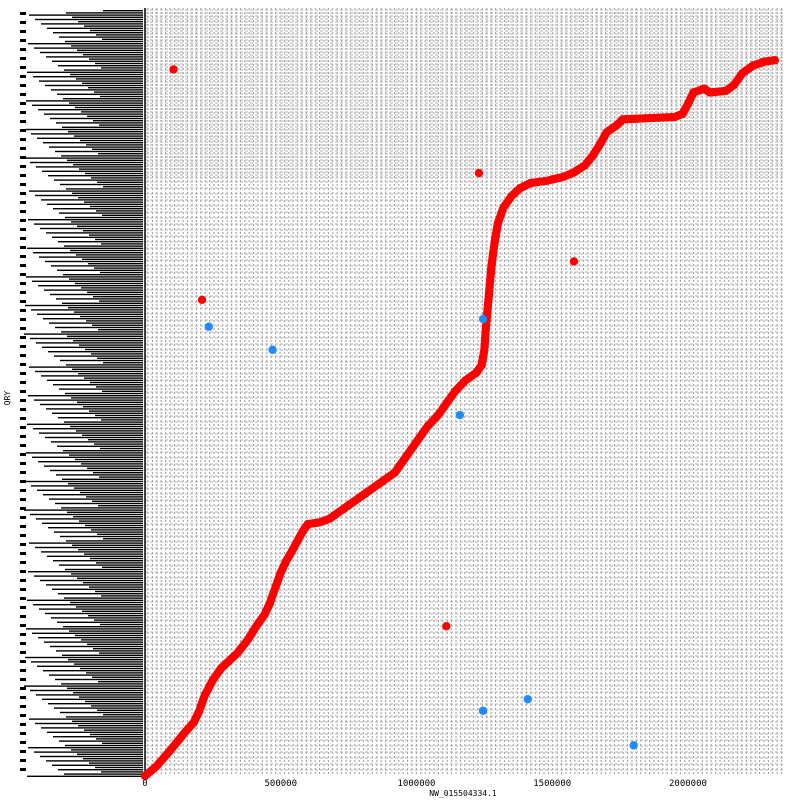 The width and height of the screenshot is (800, 800). Describe the element at coordinates (417, 784) in the screenshot. I see `x-tick-label-2: 1000000` at that location.